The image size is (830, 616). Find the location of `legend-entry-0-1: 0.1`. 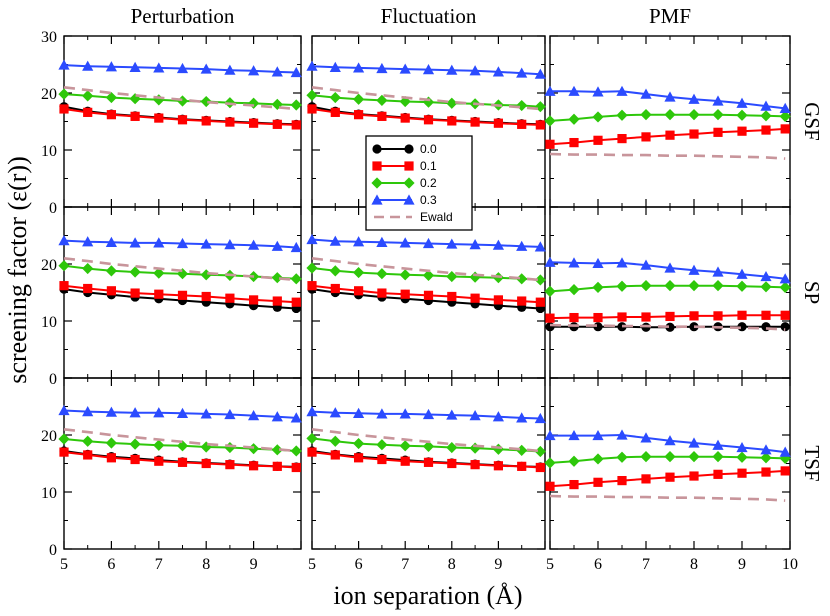

legend-entry-0-1: 0.1 is located at coordinates (404, 166).